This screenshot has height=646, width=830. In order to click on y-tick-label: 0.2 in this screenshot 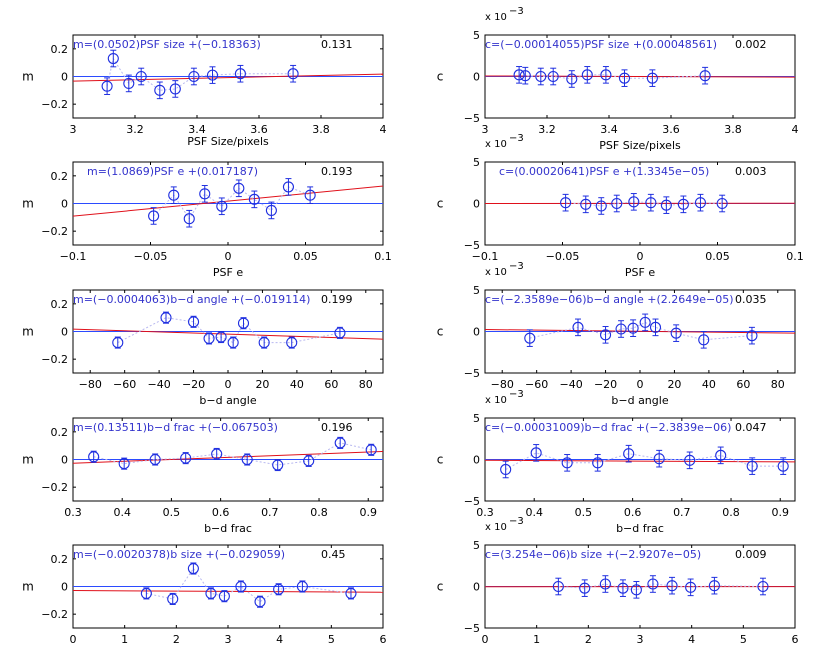, I will do `click(60, 49)`.